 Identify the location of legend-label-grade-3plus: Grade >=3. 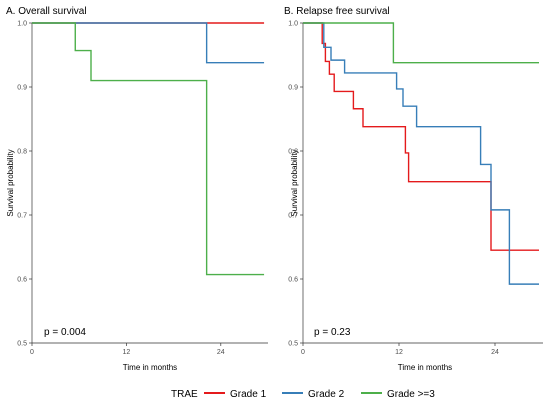
(411, 394).